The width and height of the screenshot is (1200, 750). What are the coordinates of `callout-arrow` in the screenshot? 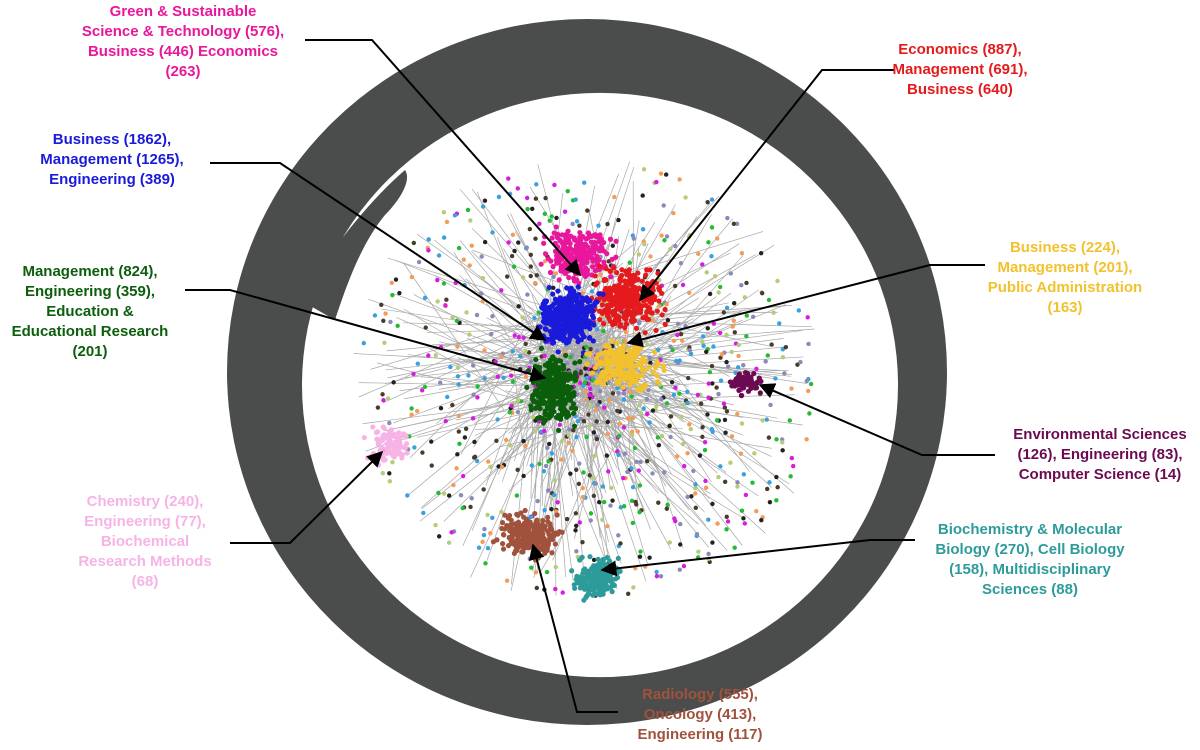 It's located at (877, 420).